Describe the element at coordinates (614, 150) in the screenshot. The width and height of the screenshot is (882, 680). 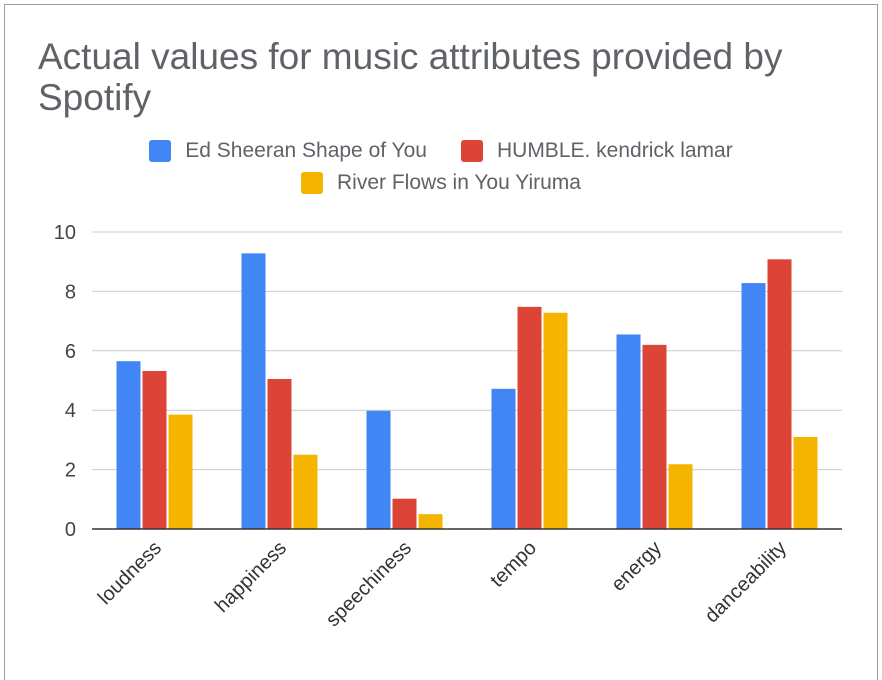
I see `legend-label-humble: HUMBLE. kendrick lamar` at that location.